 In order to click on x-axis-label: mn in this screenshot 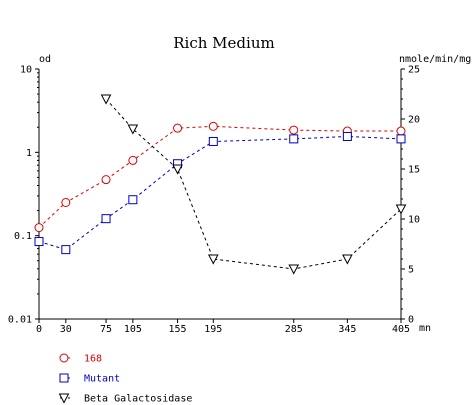, I will do `click(425, 328)`.